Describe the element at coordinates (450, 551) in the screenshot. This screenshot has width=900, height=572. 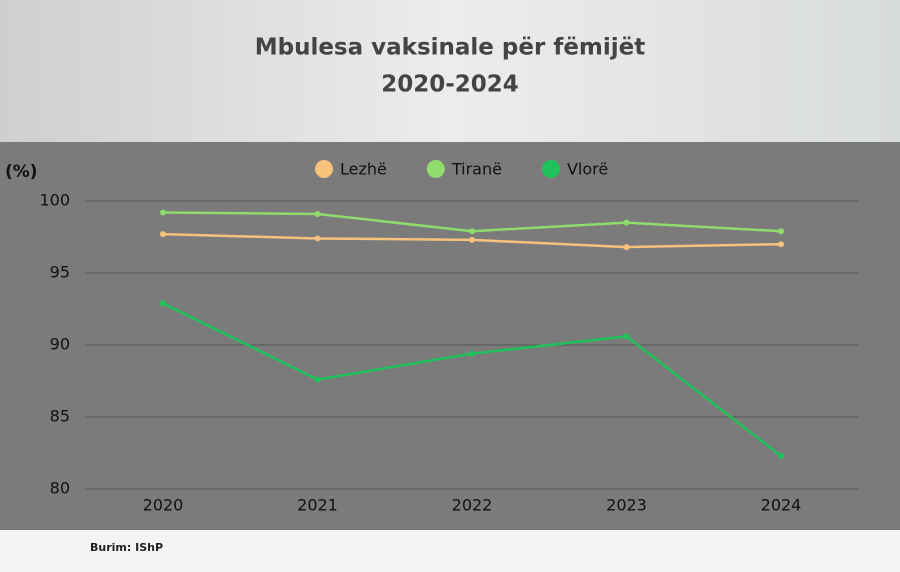
I see `footer-band` at that location.